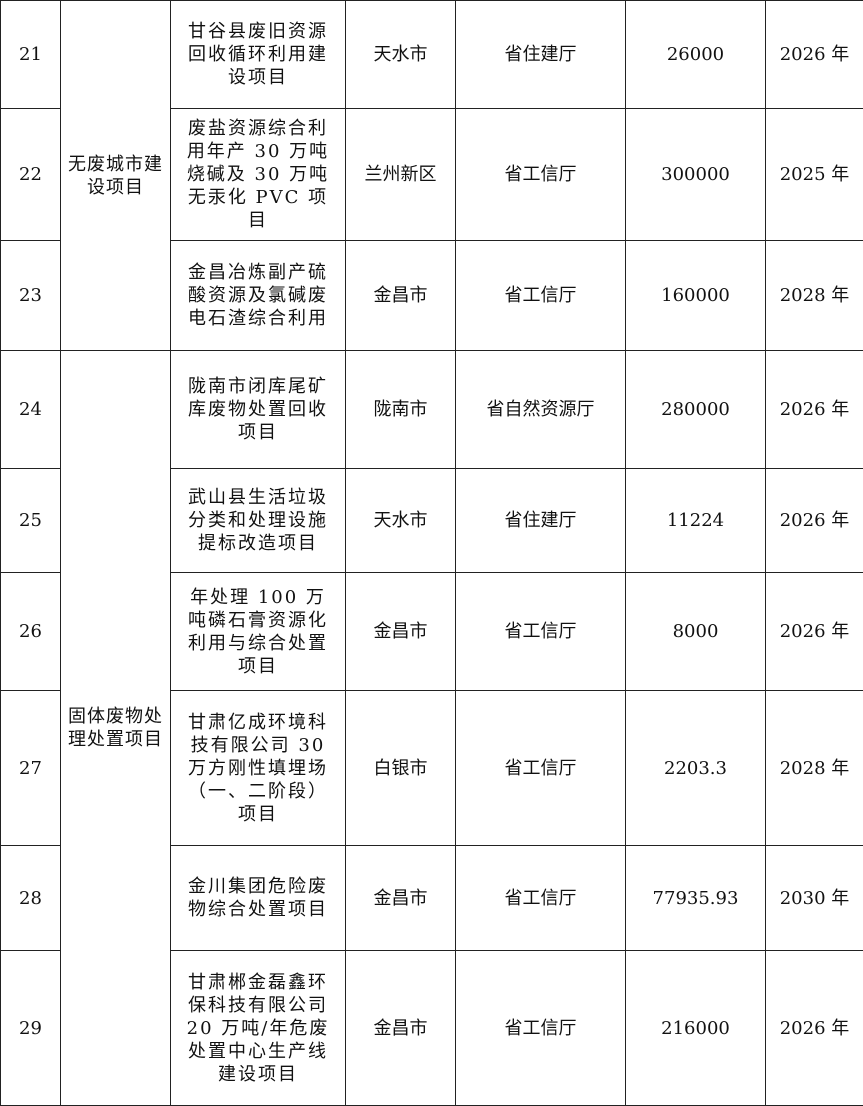 Image resolution: width=863 pixels, height=1106 pixels. What do you see at coordinates (696, 55) in the screenshot?
I see `investment: 26000` at bounding box center [696, 55].